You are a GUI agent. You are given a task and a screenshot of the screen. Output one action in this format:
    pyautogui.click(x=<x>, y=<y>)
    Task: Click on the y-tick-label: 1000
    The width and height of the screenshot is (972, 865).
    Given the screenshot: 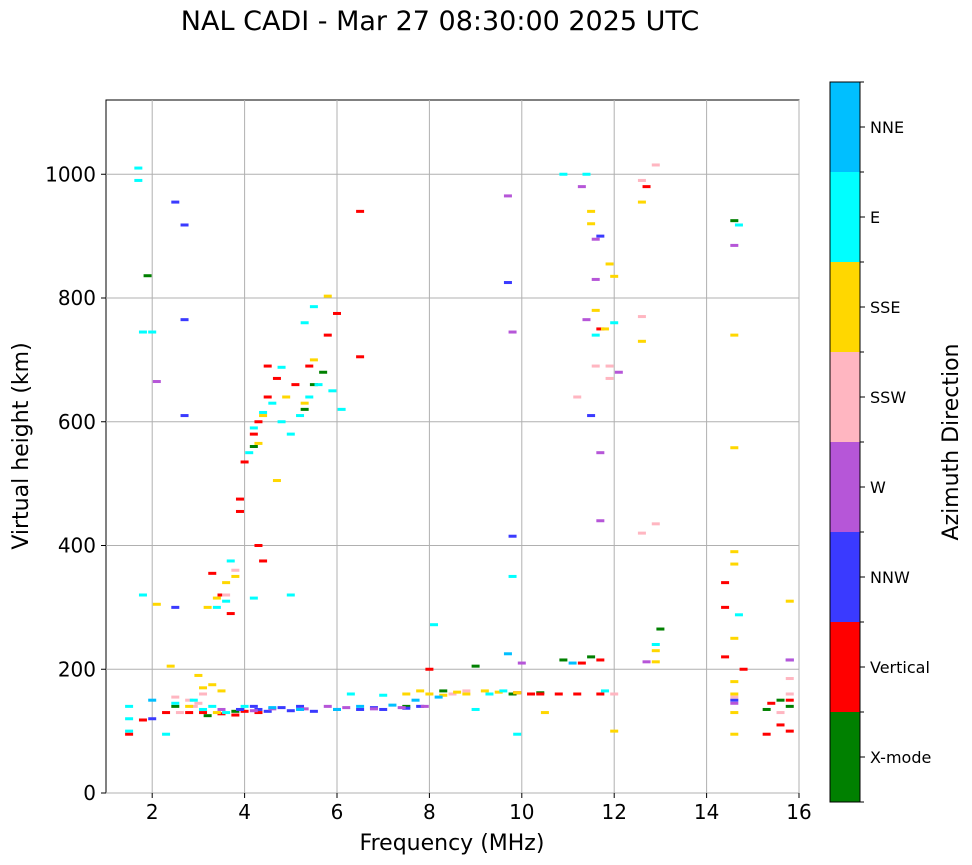 What is the action you would take?
    pyautogui.click(x=70, y=174)
    